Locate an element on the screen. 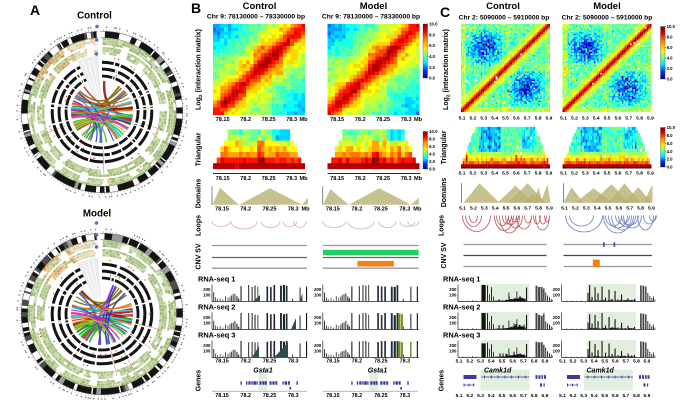 The width and height of the screenshot is (700, 414). svg-text: Control is located at coordinates (503, 6).